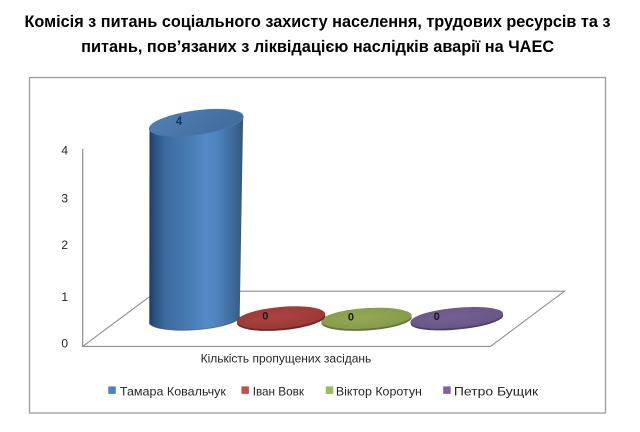 The width and height of the screenshot is (640, 432). What do you see at coordinates (64, 199) in the screenshot?
I see `svg-text: 3` at bounding box center [64, 199].